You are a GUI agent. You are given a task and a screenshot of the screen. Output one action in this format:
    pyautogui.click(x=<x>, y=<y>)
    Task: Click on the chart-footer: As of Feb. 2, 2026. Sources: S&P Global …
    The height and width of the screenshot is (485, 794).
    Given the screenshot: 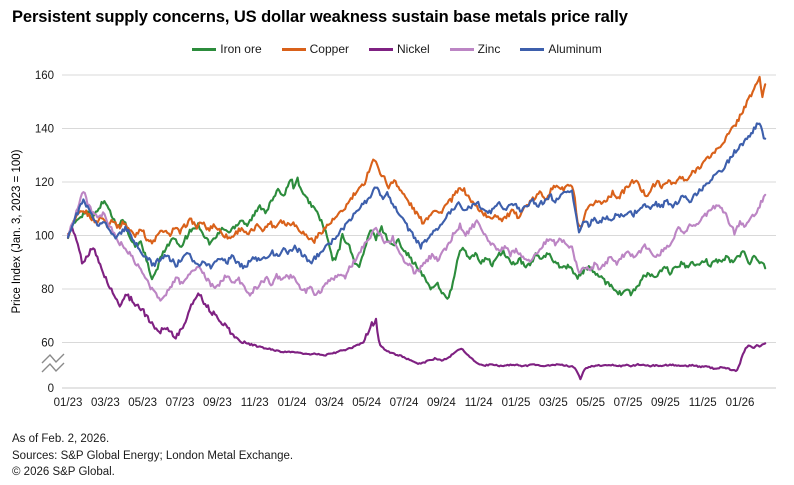 What is the action you would take?
    pyautogui.click(x=152, y=456)
    